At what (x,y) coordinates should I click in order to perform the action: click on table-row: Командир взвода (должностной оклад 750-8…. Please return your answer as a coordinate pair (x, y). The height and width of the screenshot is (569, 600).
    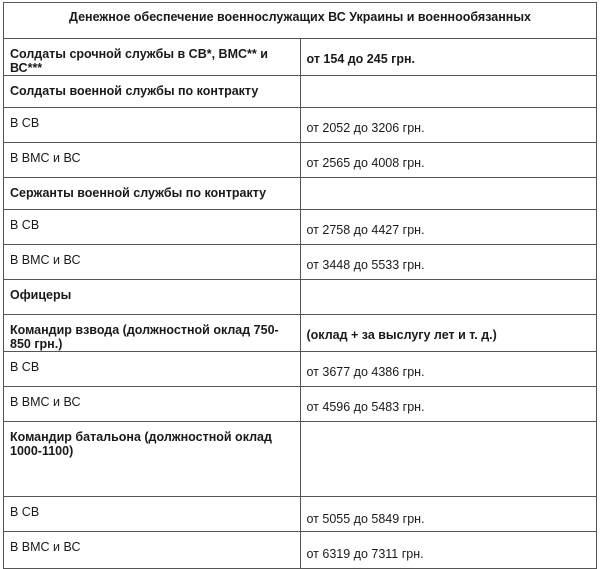
    Looking at the image, I should click on (300, 333).